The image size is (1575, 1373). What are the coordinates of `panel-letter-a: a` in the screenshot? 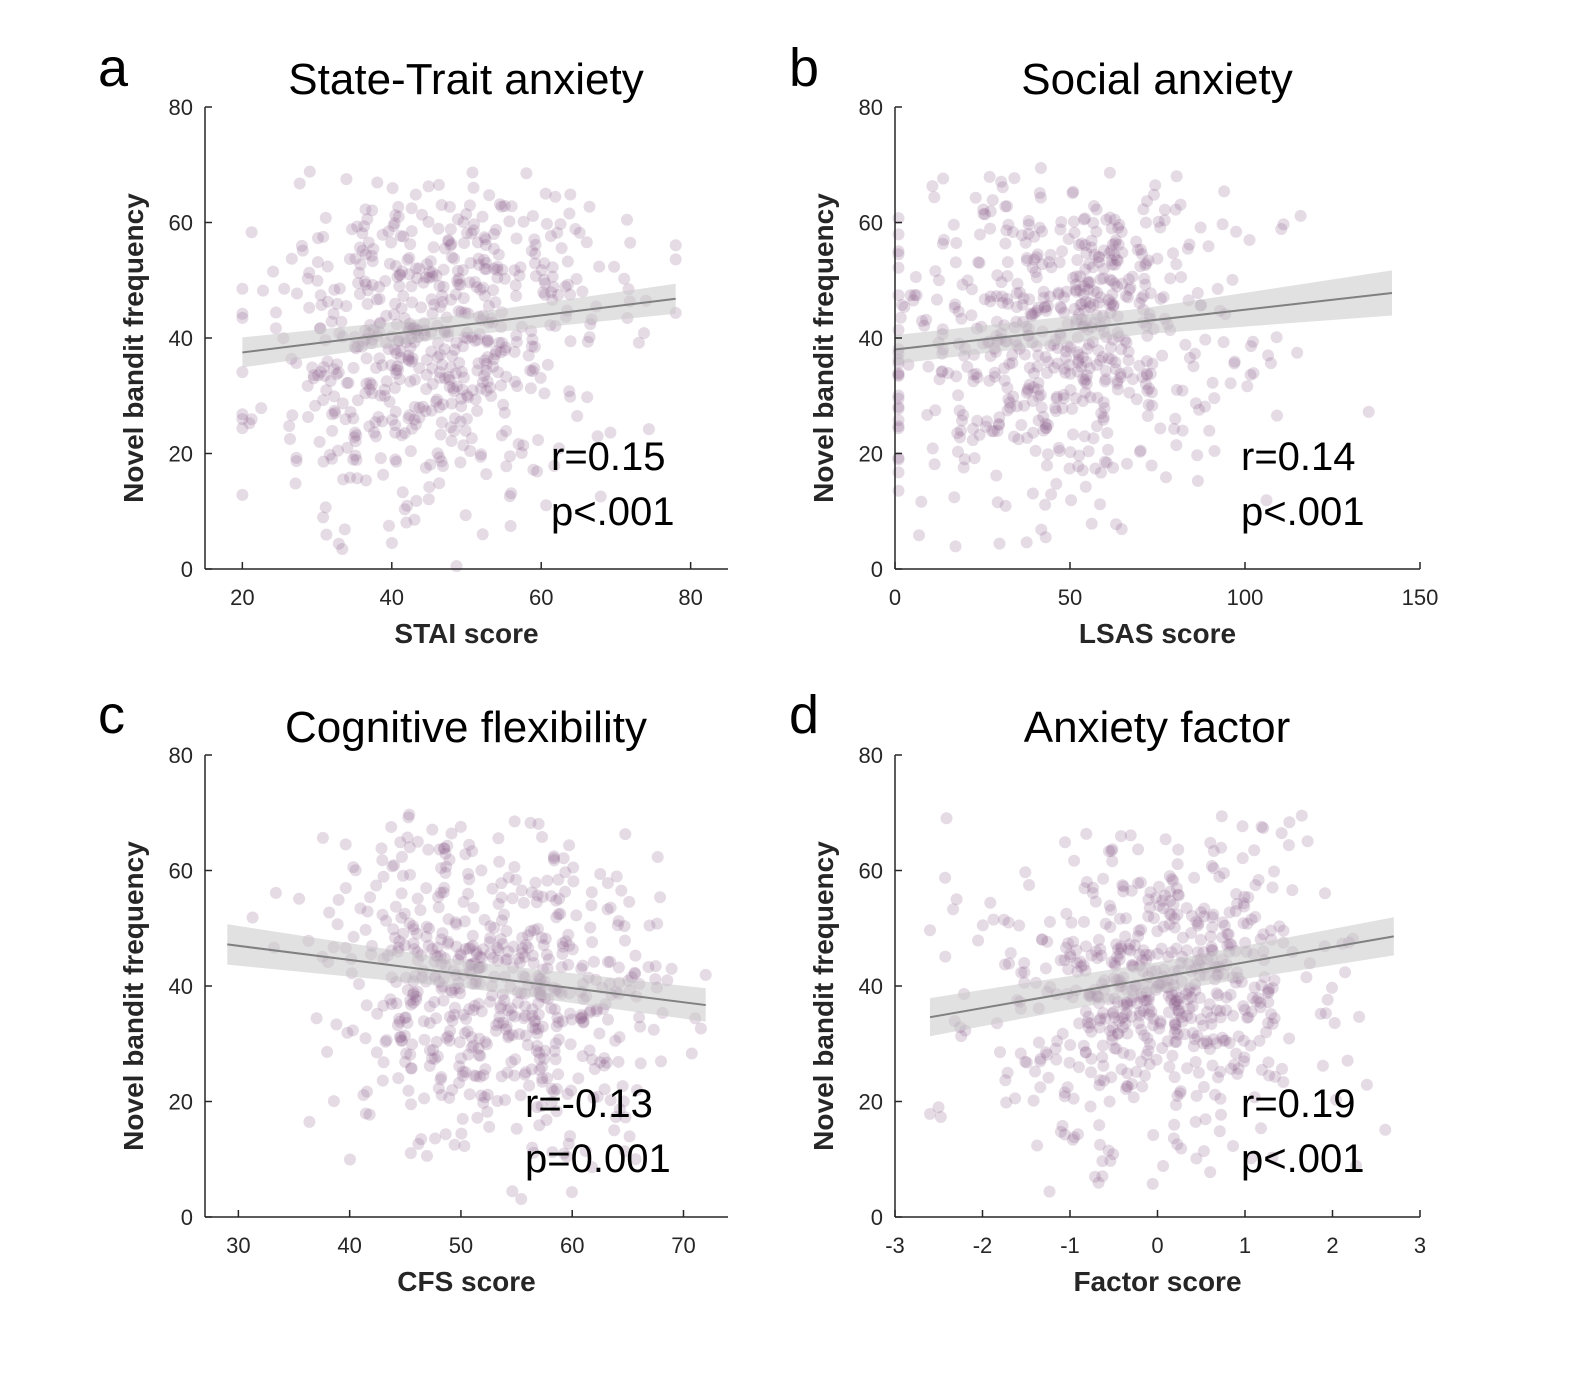 It's located at (113, 68).